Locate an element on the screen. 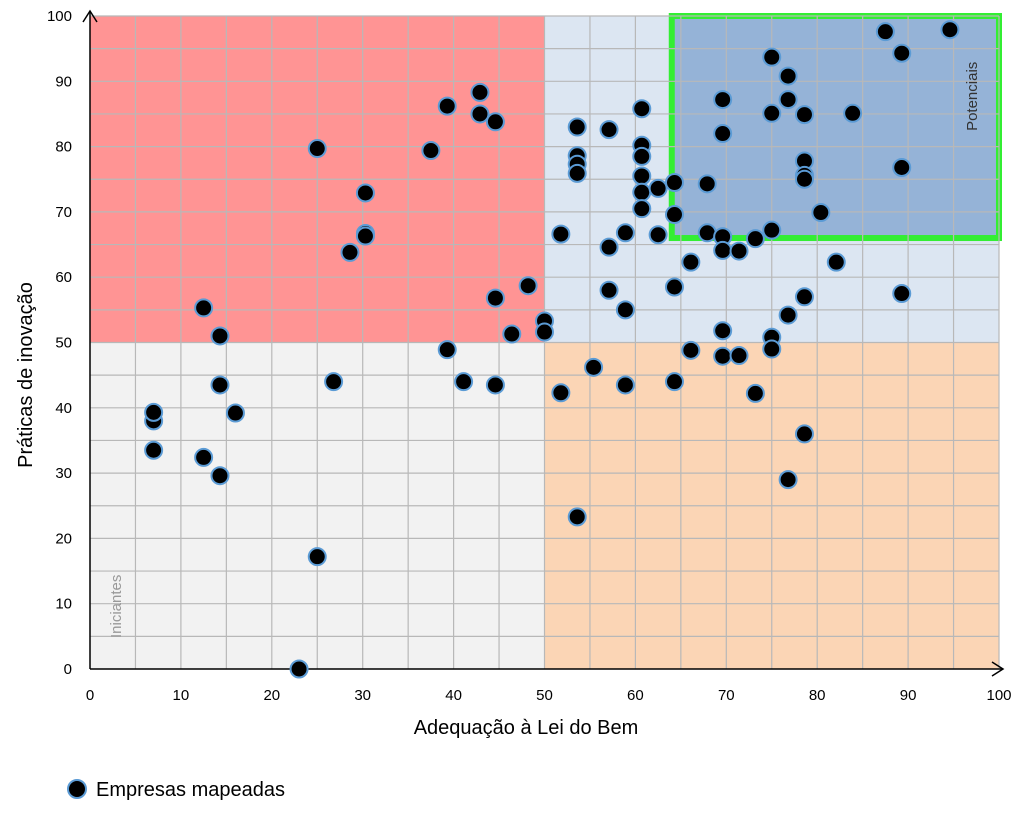 This screenshot has width=1017, height=827. x-axis-title: Adequação à Lei do Bem is located at coordinates (526, 728).